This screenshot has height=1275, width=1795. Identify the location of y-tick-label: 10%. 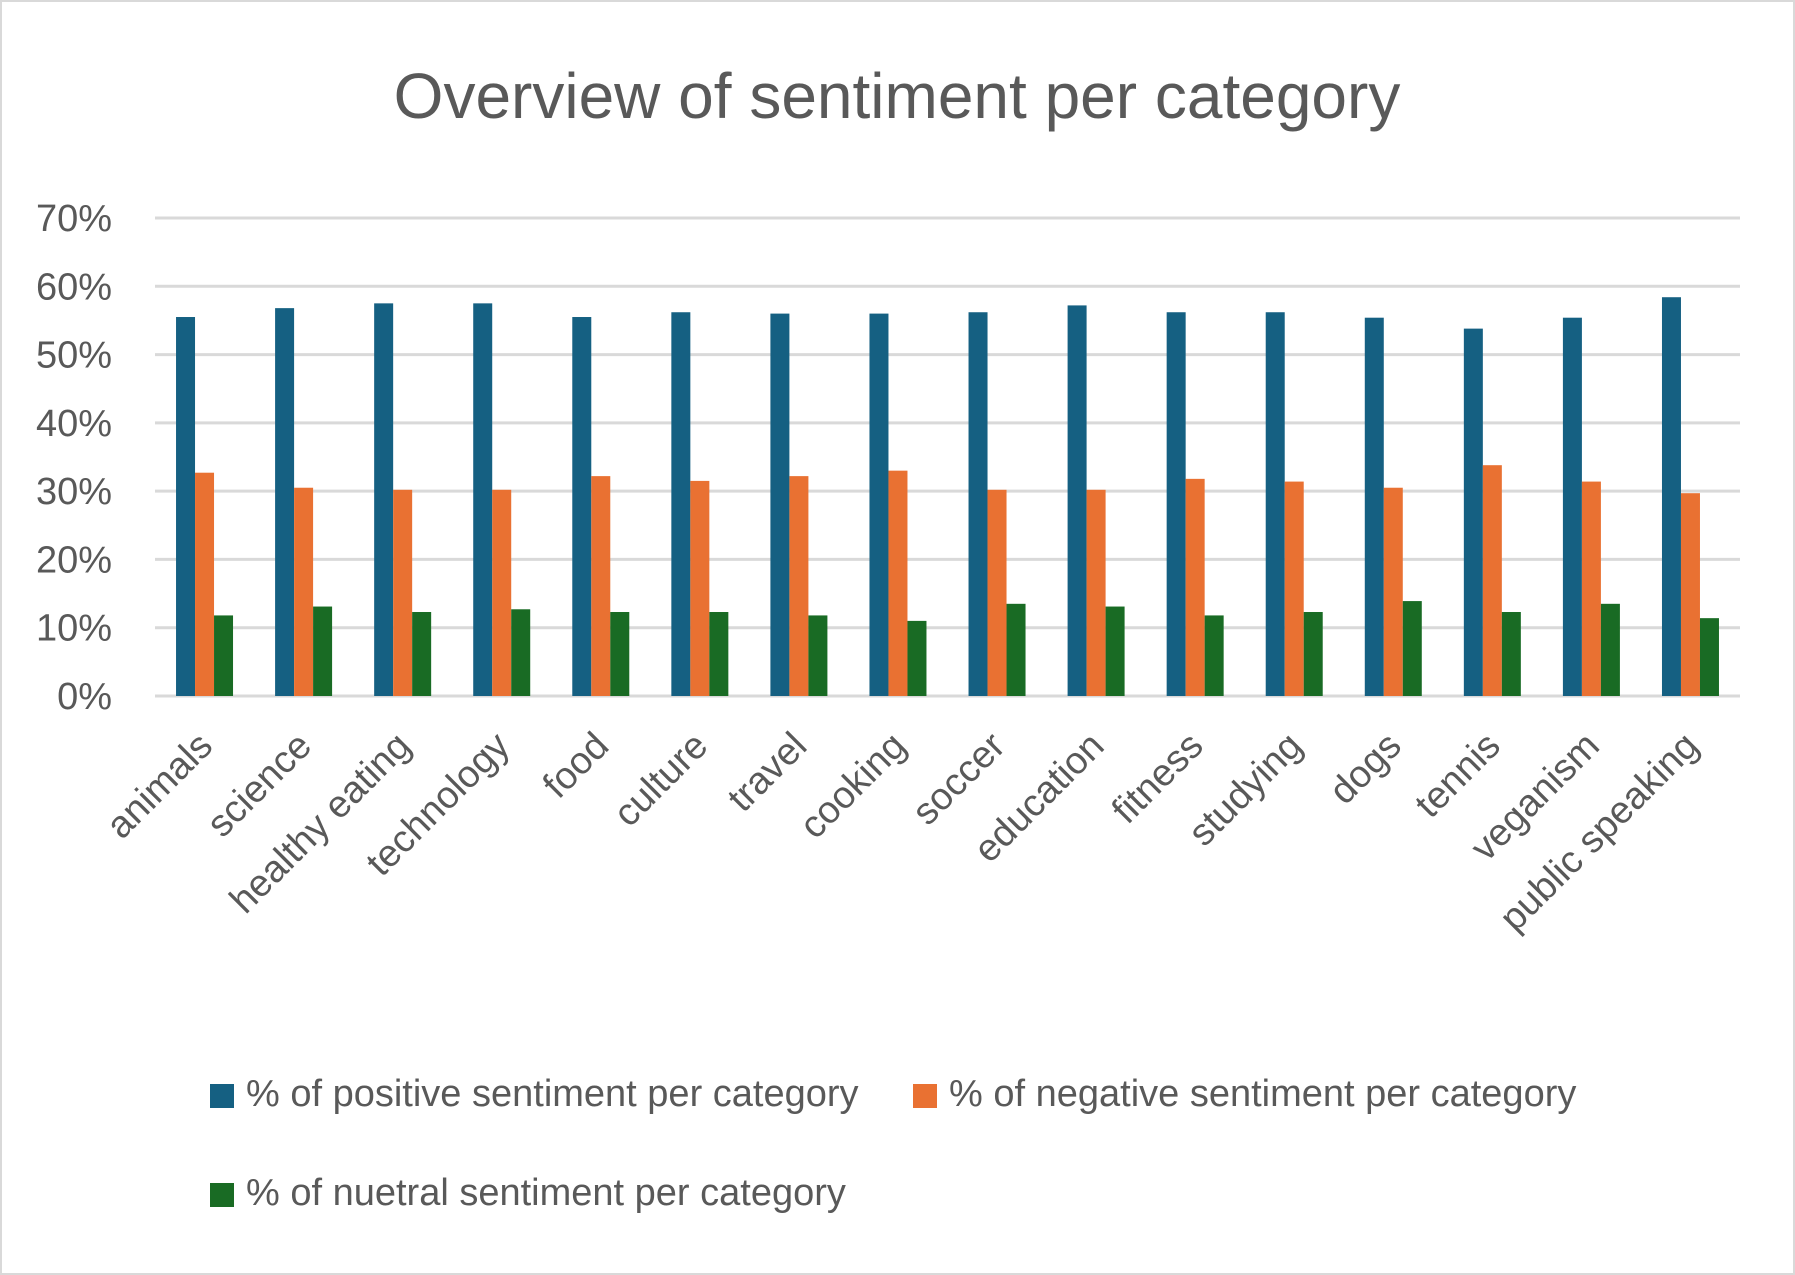
(74, 629).